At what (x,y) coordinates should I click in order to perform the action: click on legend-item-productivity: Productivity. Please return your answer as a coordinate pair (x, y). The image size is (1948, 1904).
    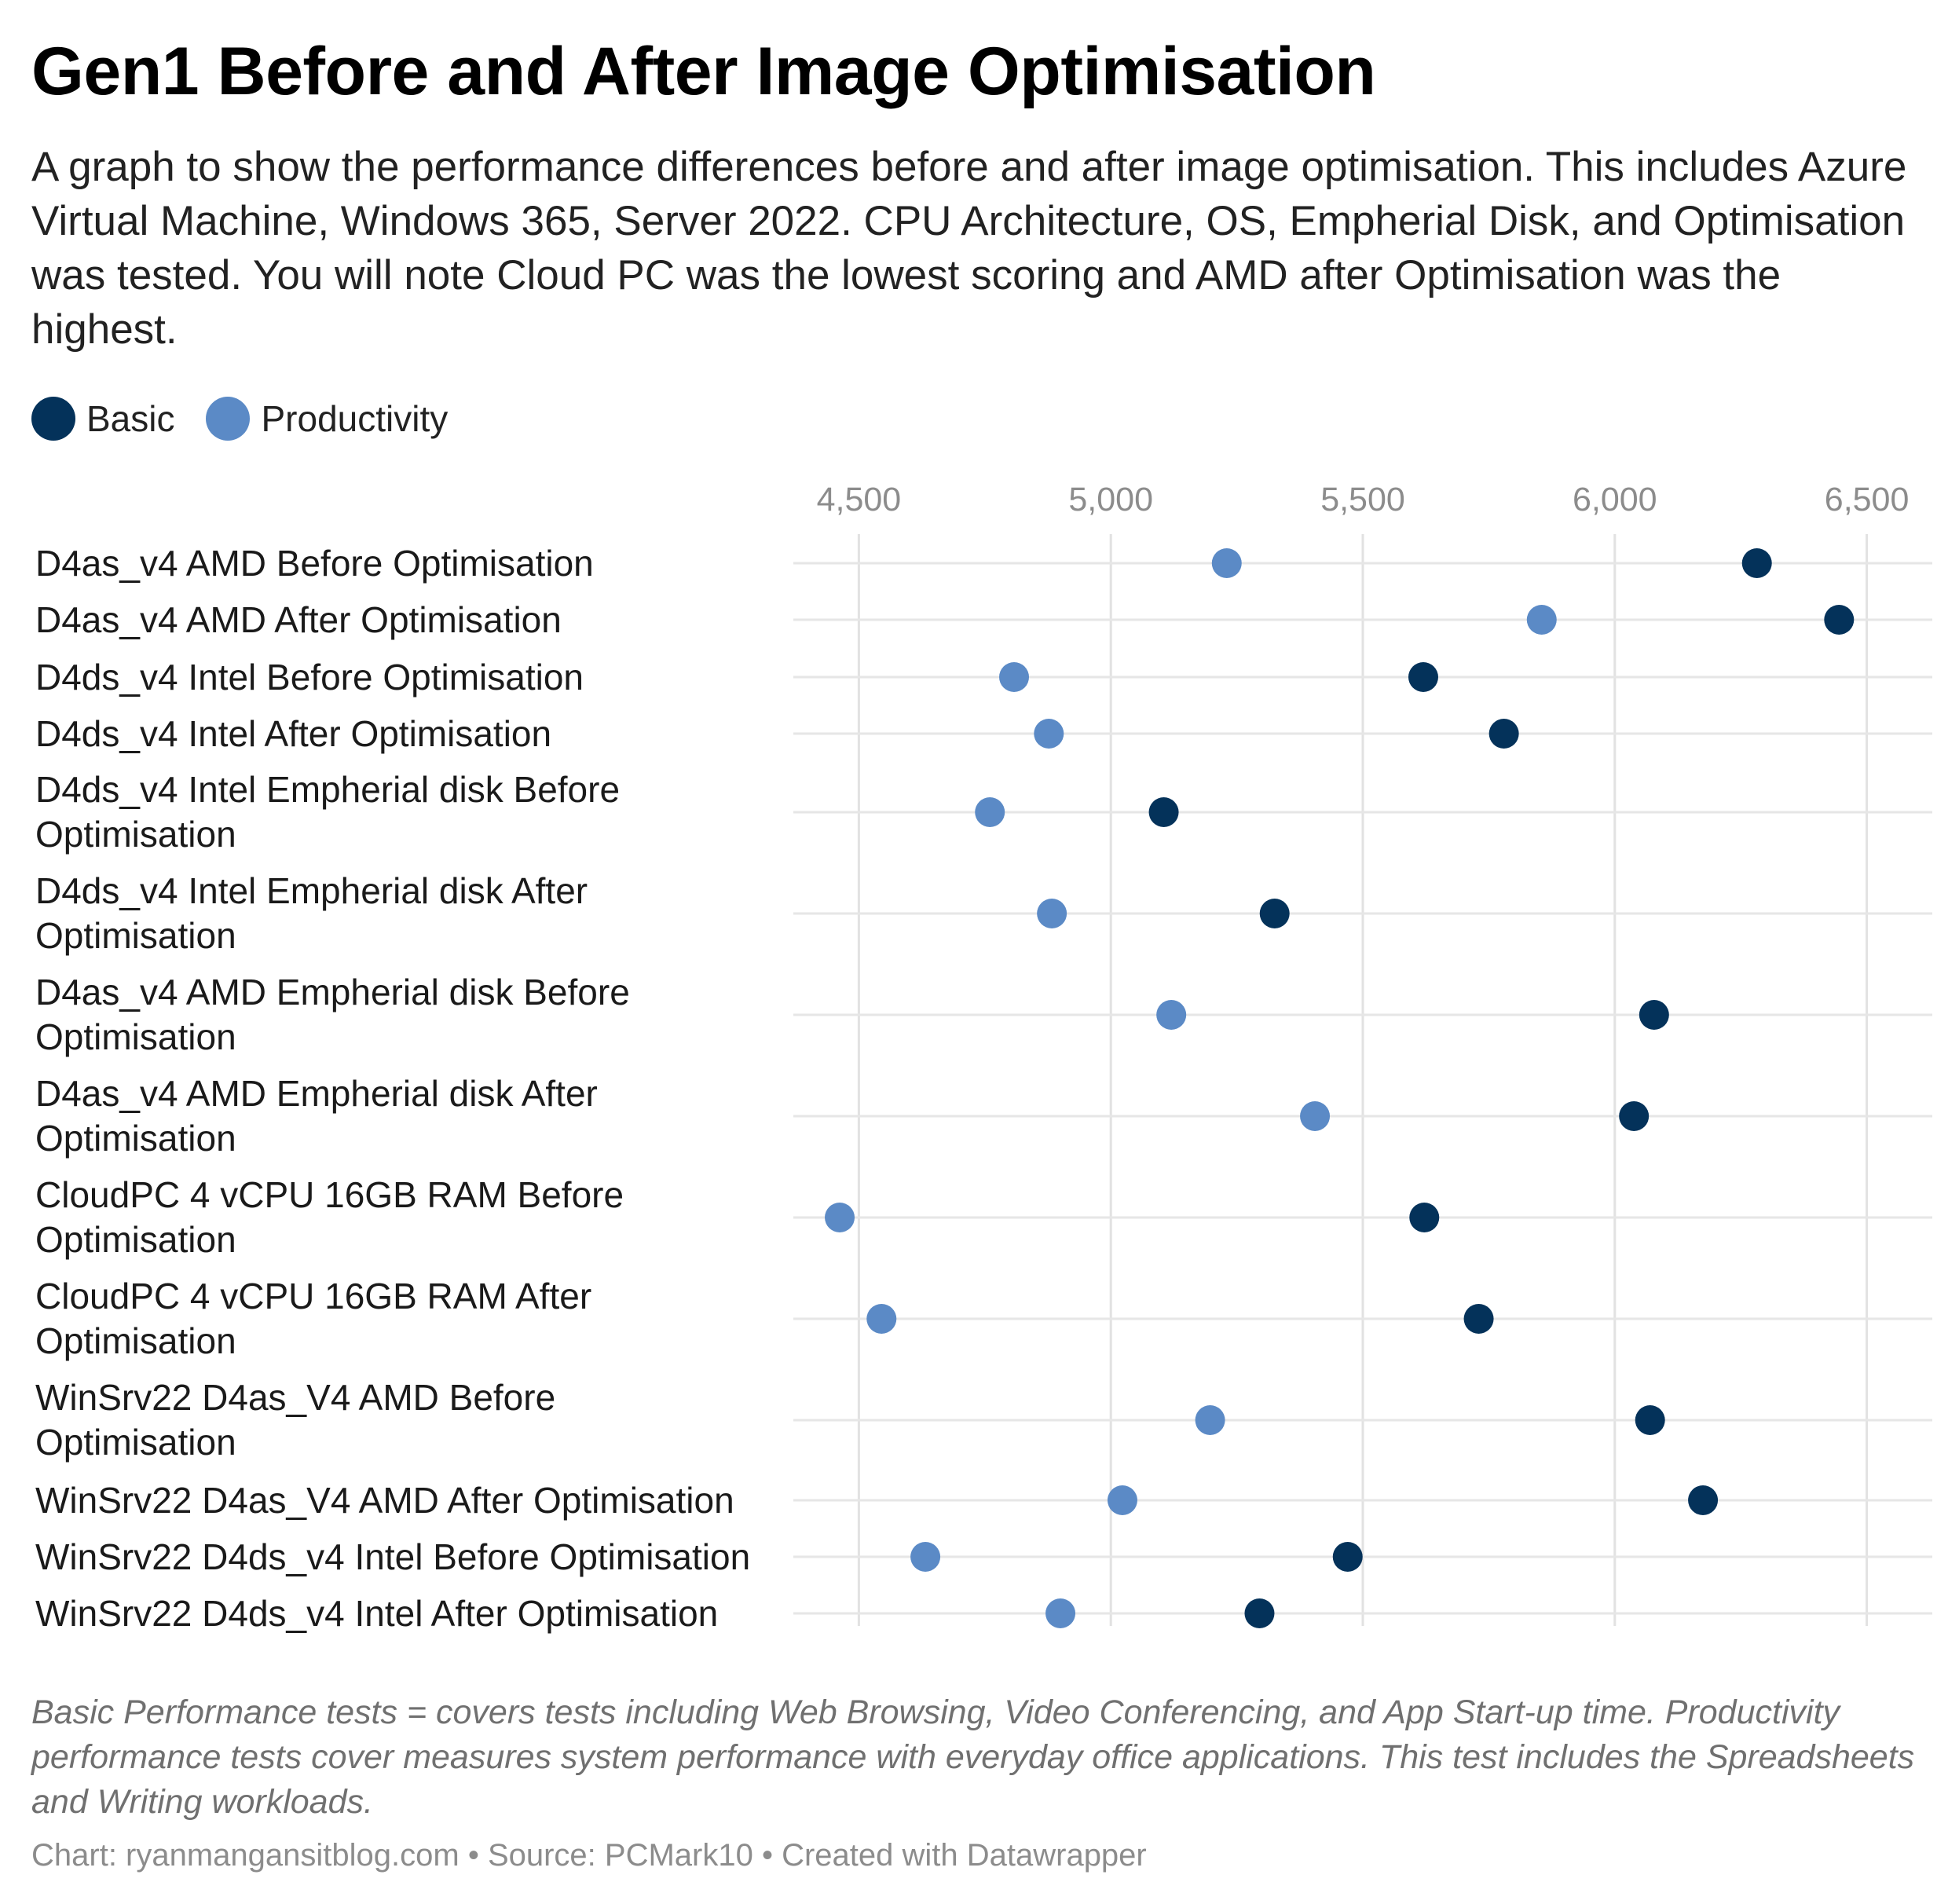
    Looking at the image, I should click on (327, 419).